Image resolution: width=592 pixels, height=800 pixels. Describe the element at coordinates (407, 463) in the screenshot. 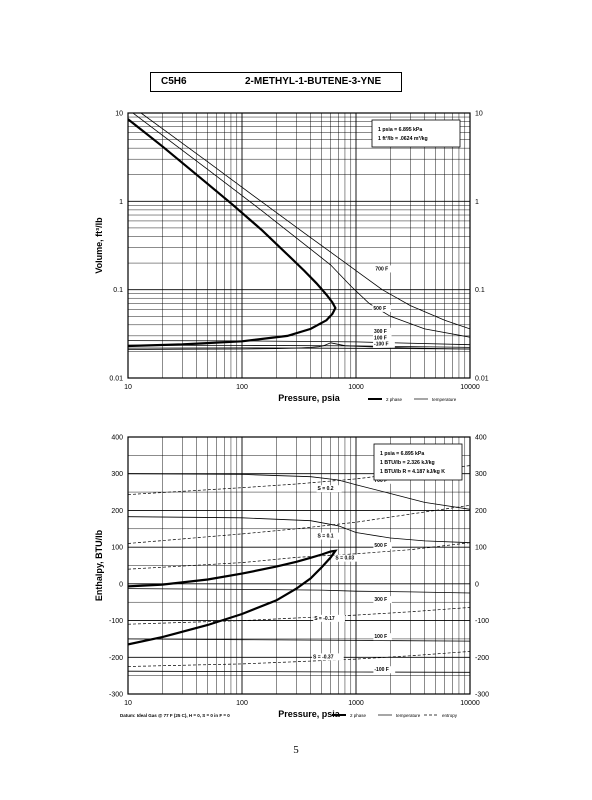

I see `conversion-text: 1 BTU/lb = 2.326 kJ/kg` at that location.